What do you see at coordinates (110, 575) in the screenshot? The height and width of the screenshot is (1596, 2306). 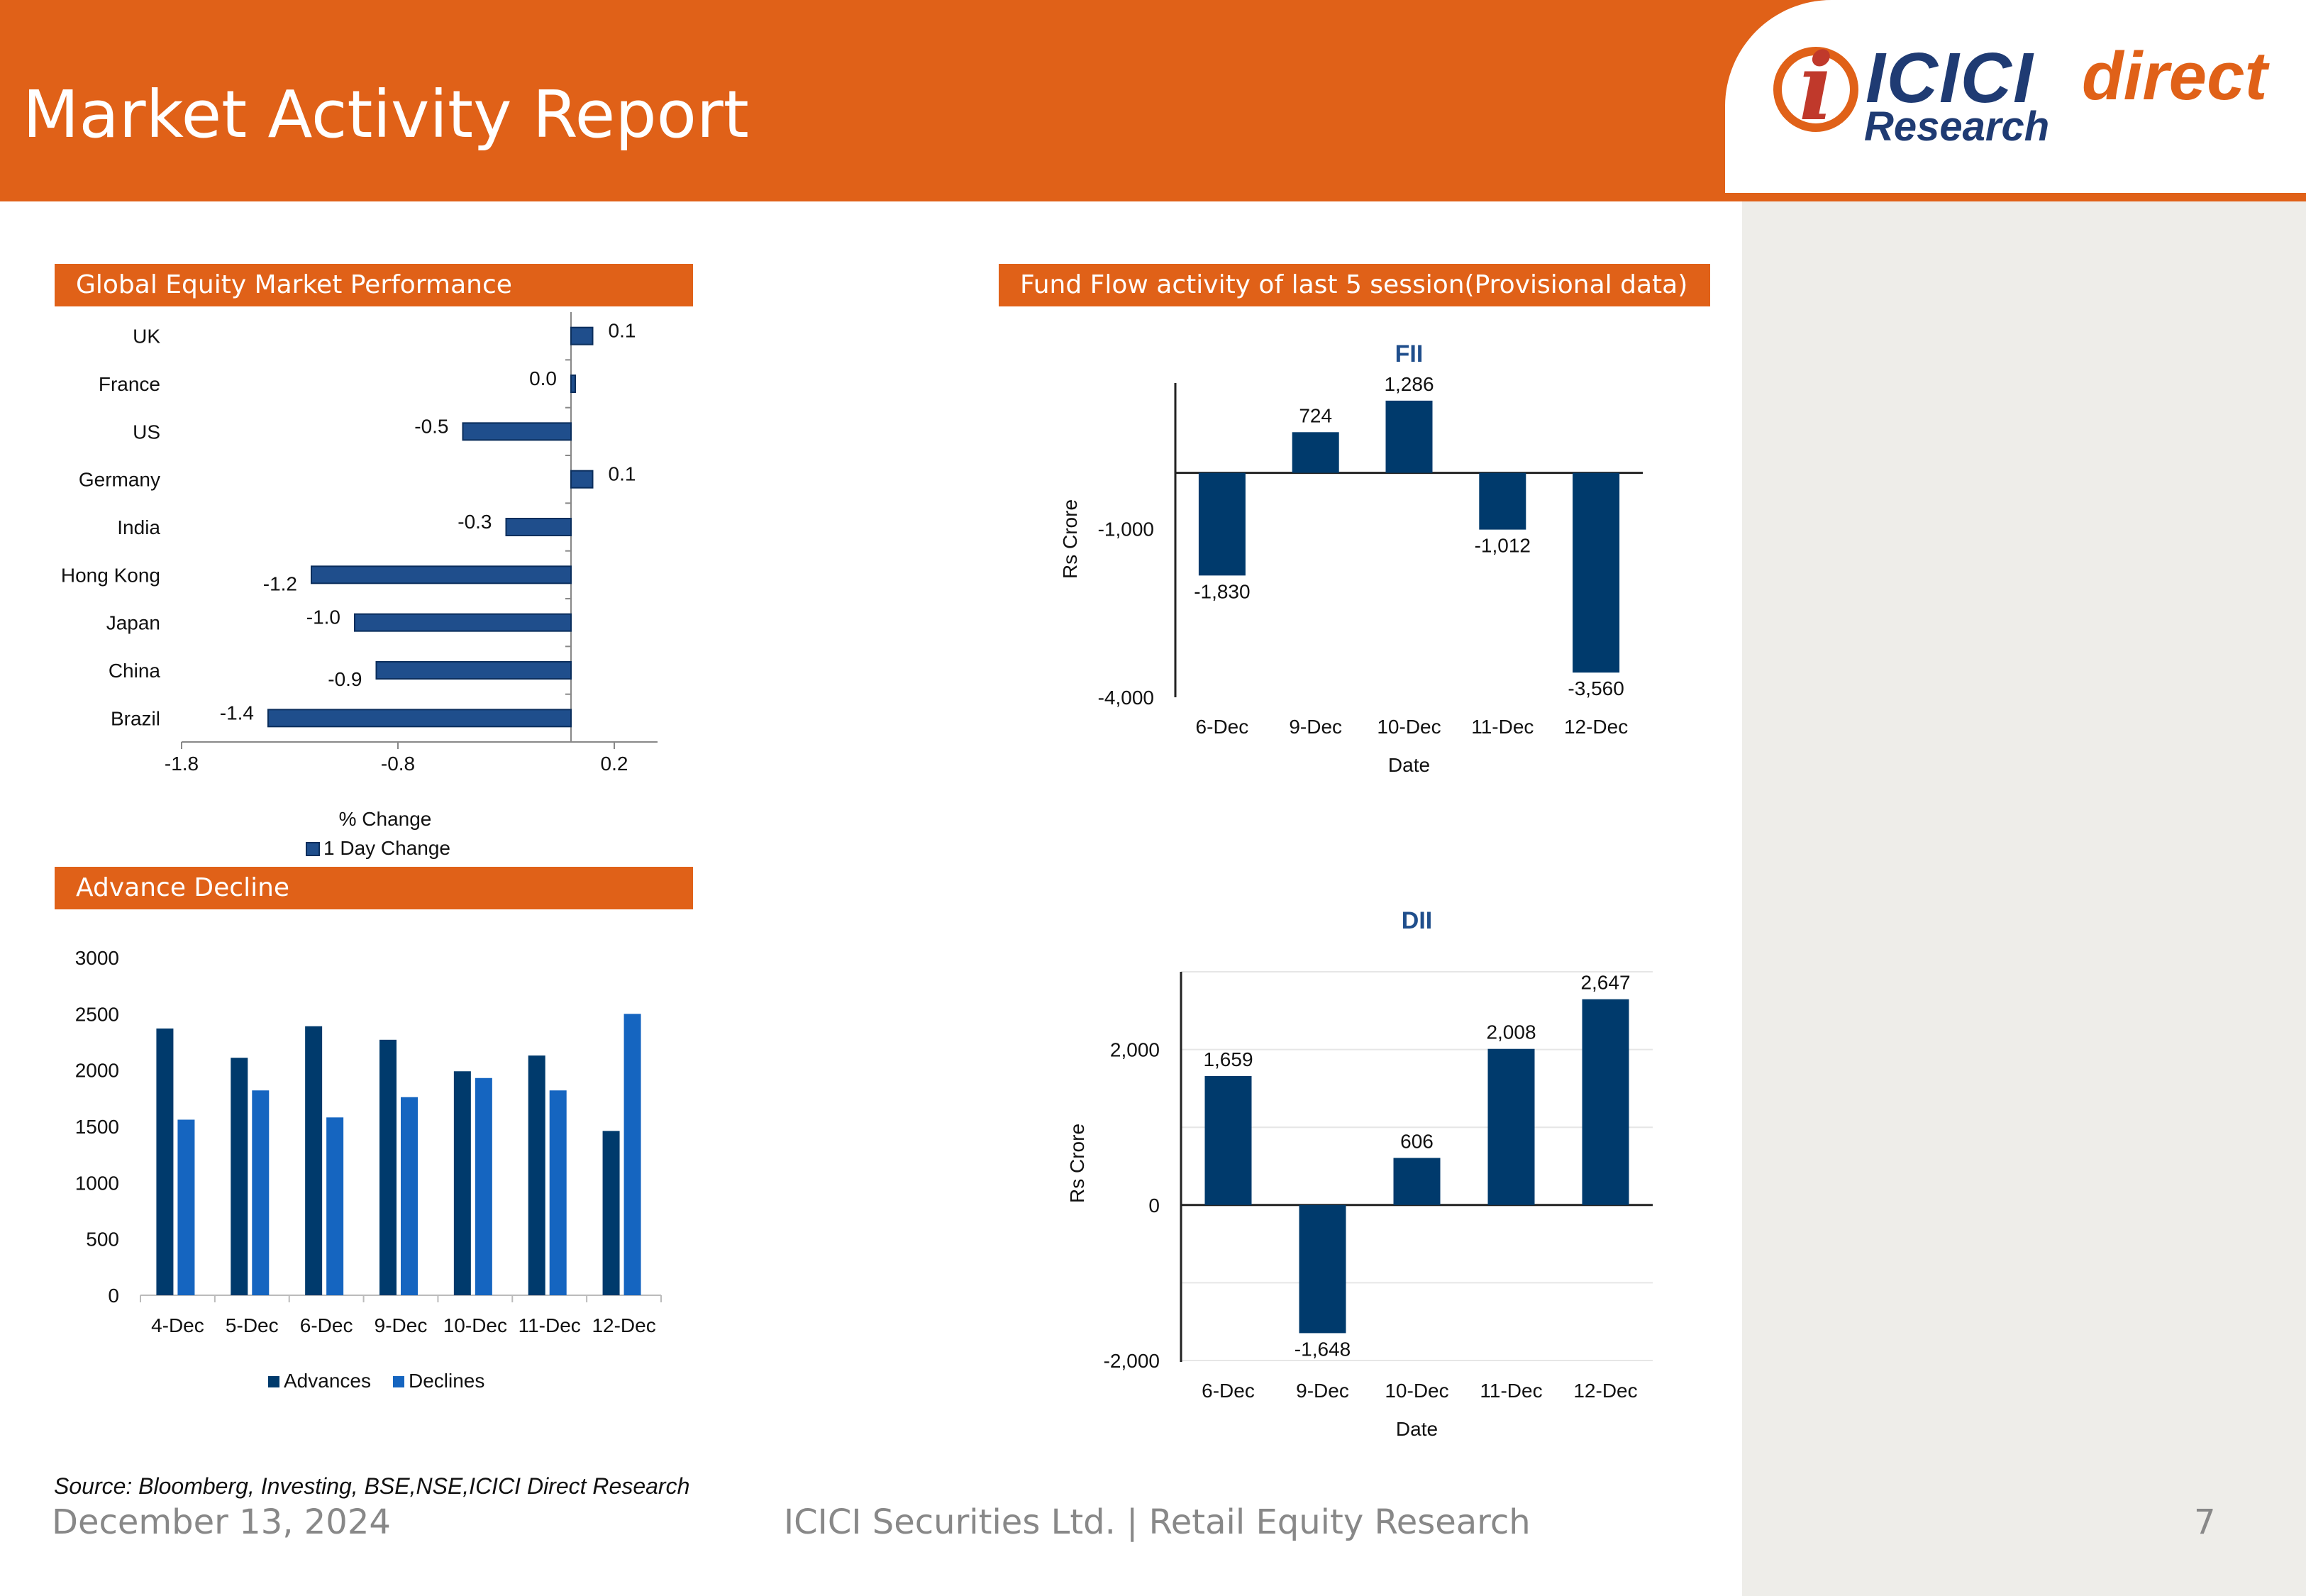 I see `category-label: Hong Kong` at bounding box center [110, 575].